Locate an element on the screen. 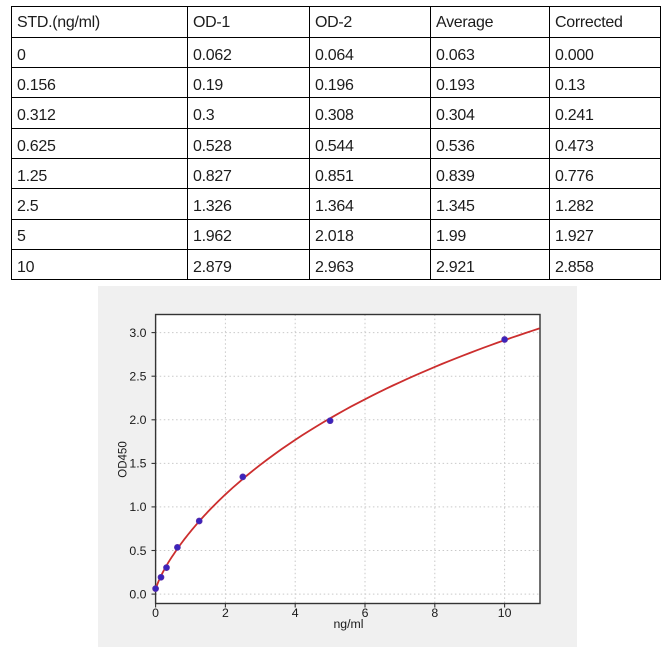  svg-text: 6 is located at coordinates (365, 613).